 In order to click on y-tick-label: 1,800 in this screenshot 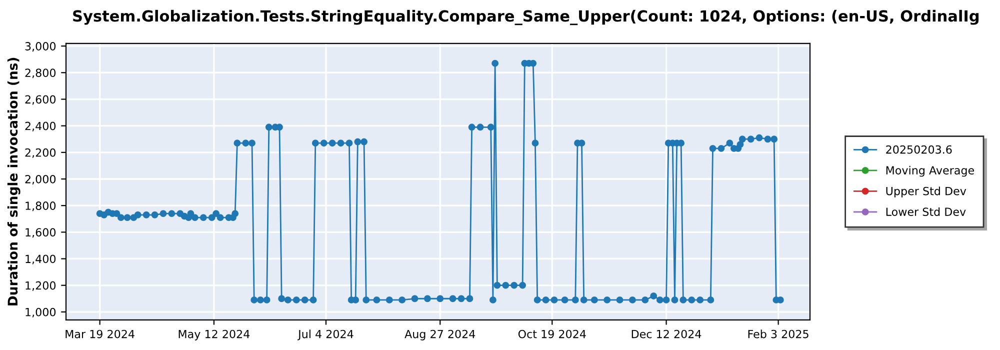, I will do `click(41, 207)`.